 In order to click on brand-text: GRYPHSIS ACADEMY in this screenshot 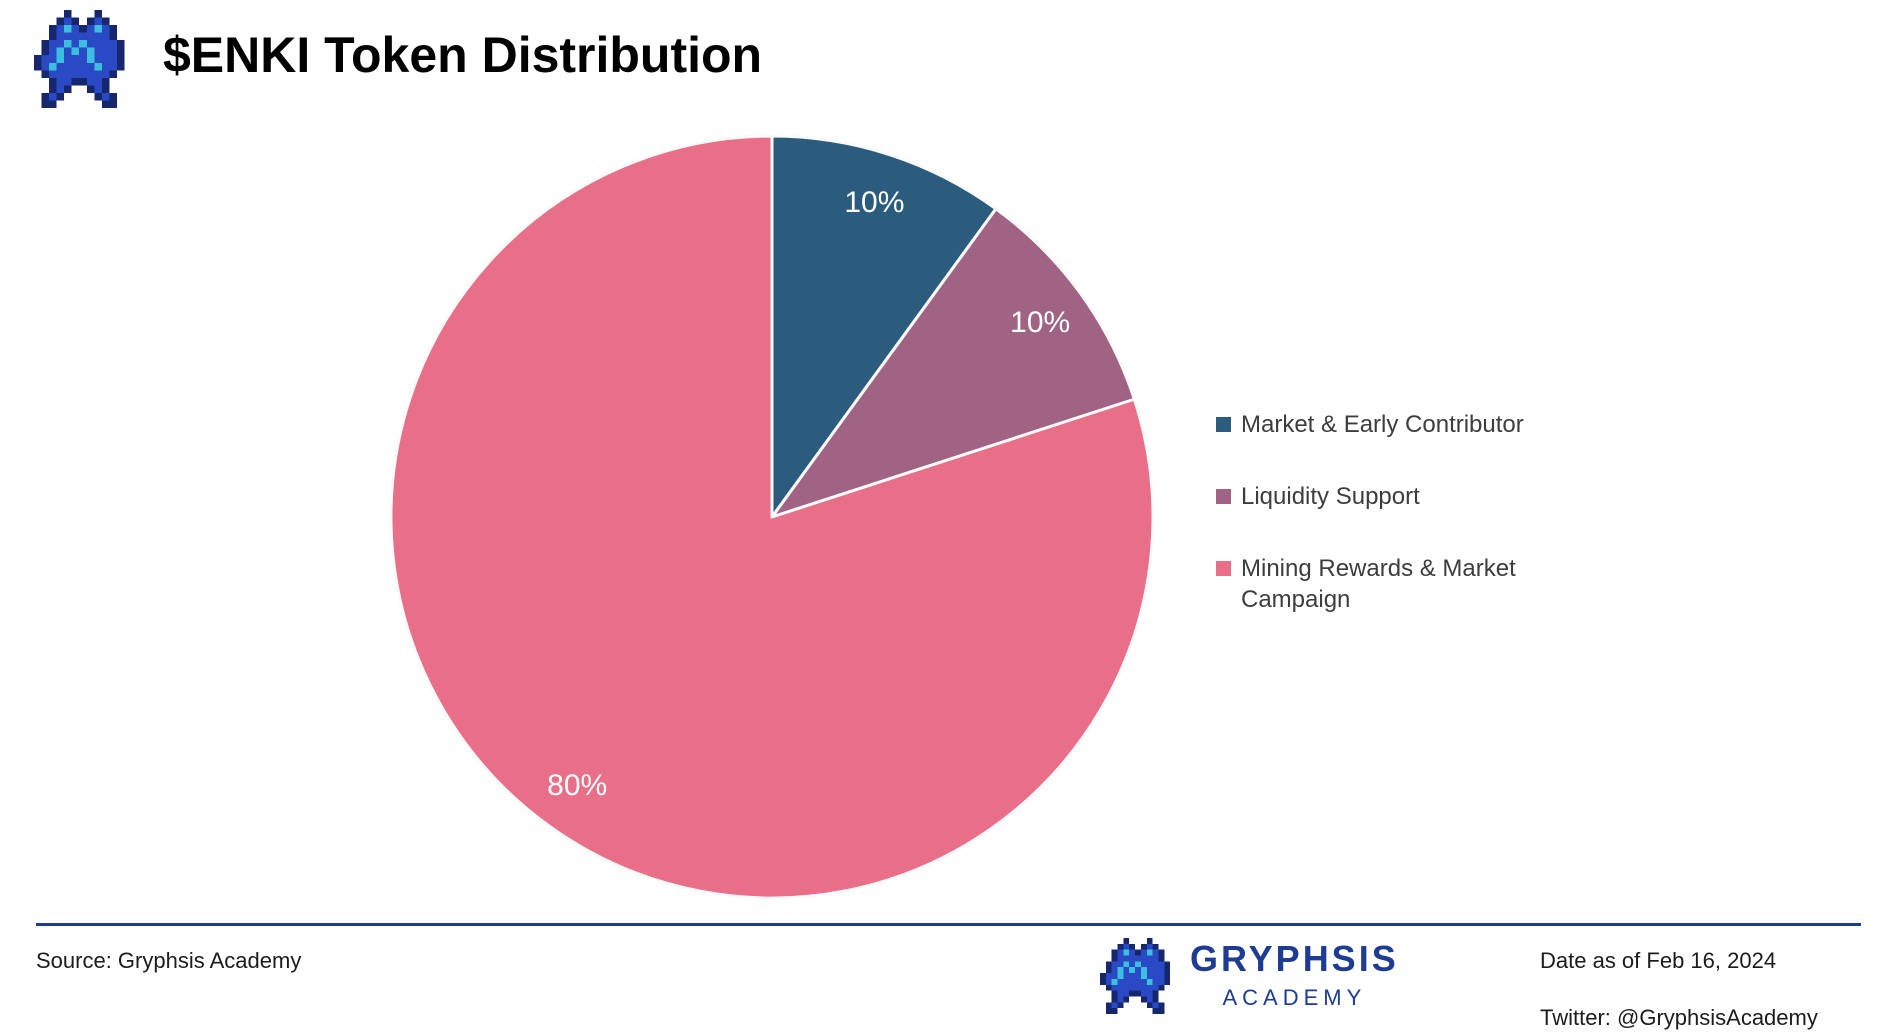, I will do `click(1294, 974)`.